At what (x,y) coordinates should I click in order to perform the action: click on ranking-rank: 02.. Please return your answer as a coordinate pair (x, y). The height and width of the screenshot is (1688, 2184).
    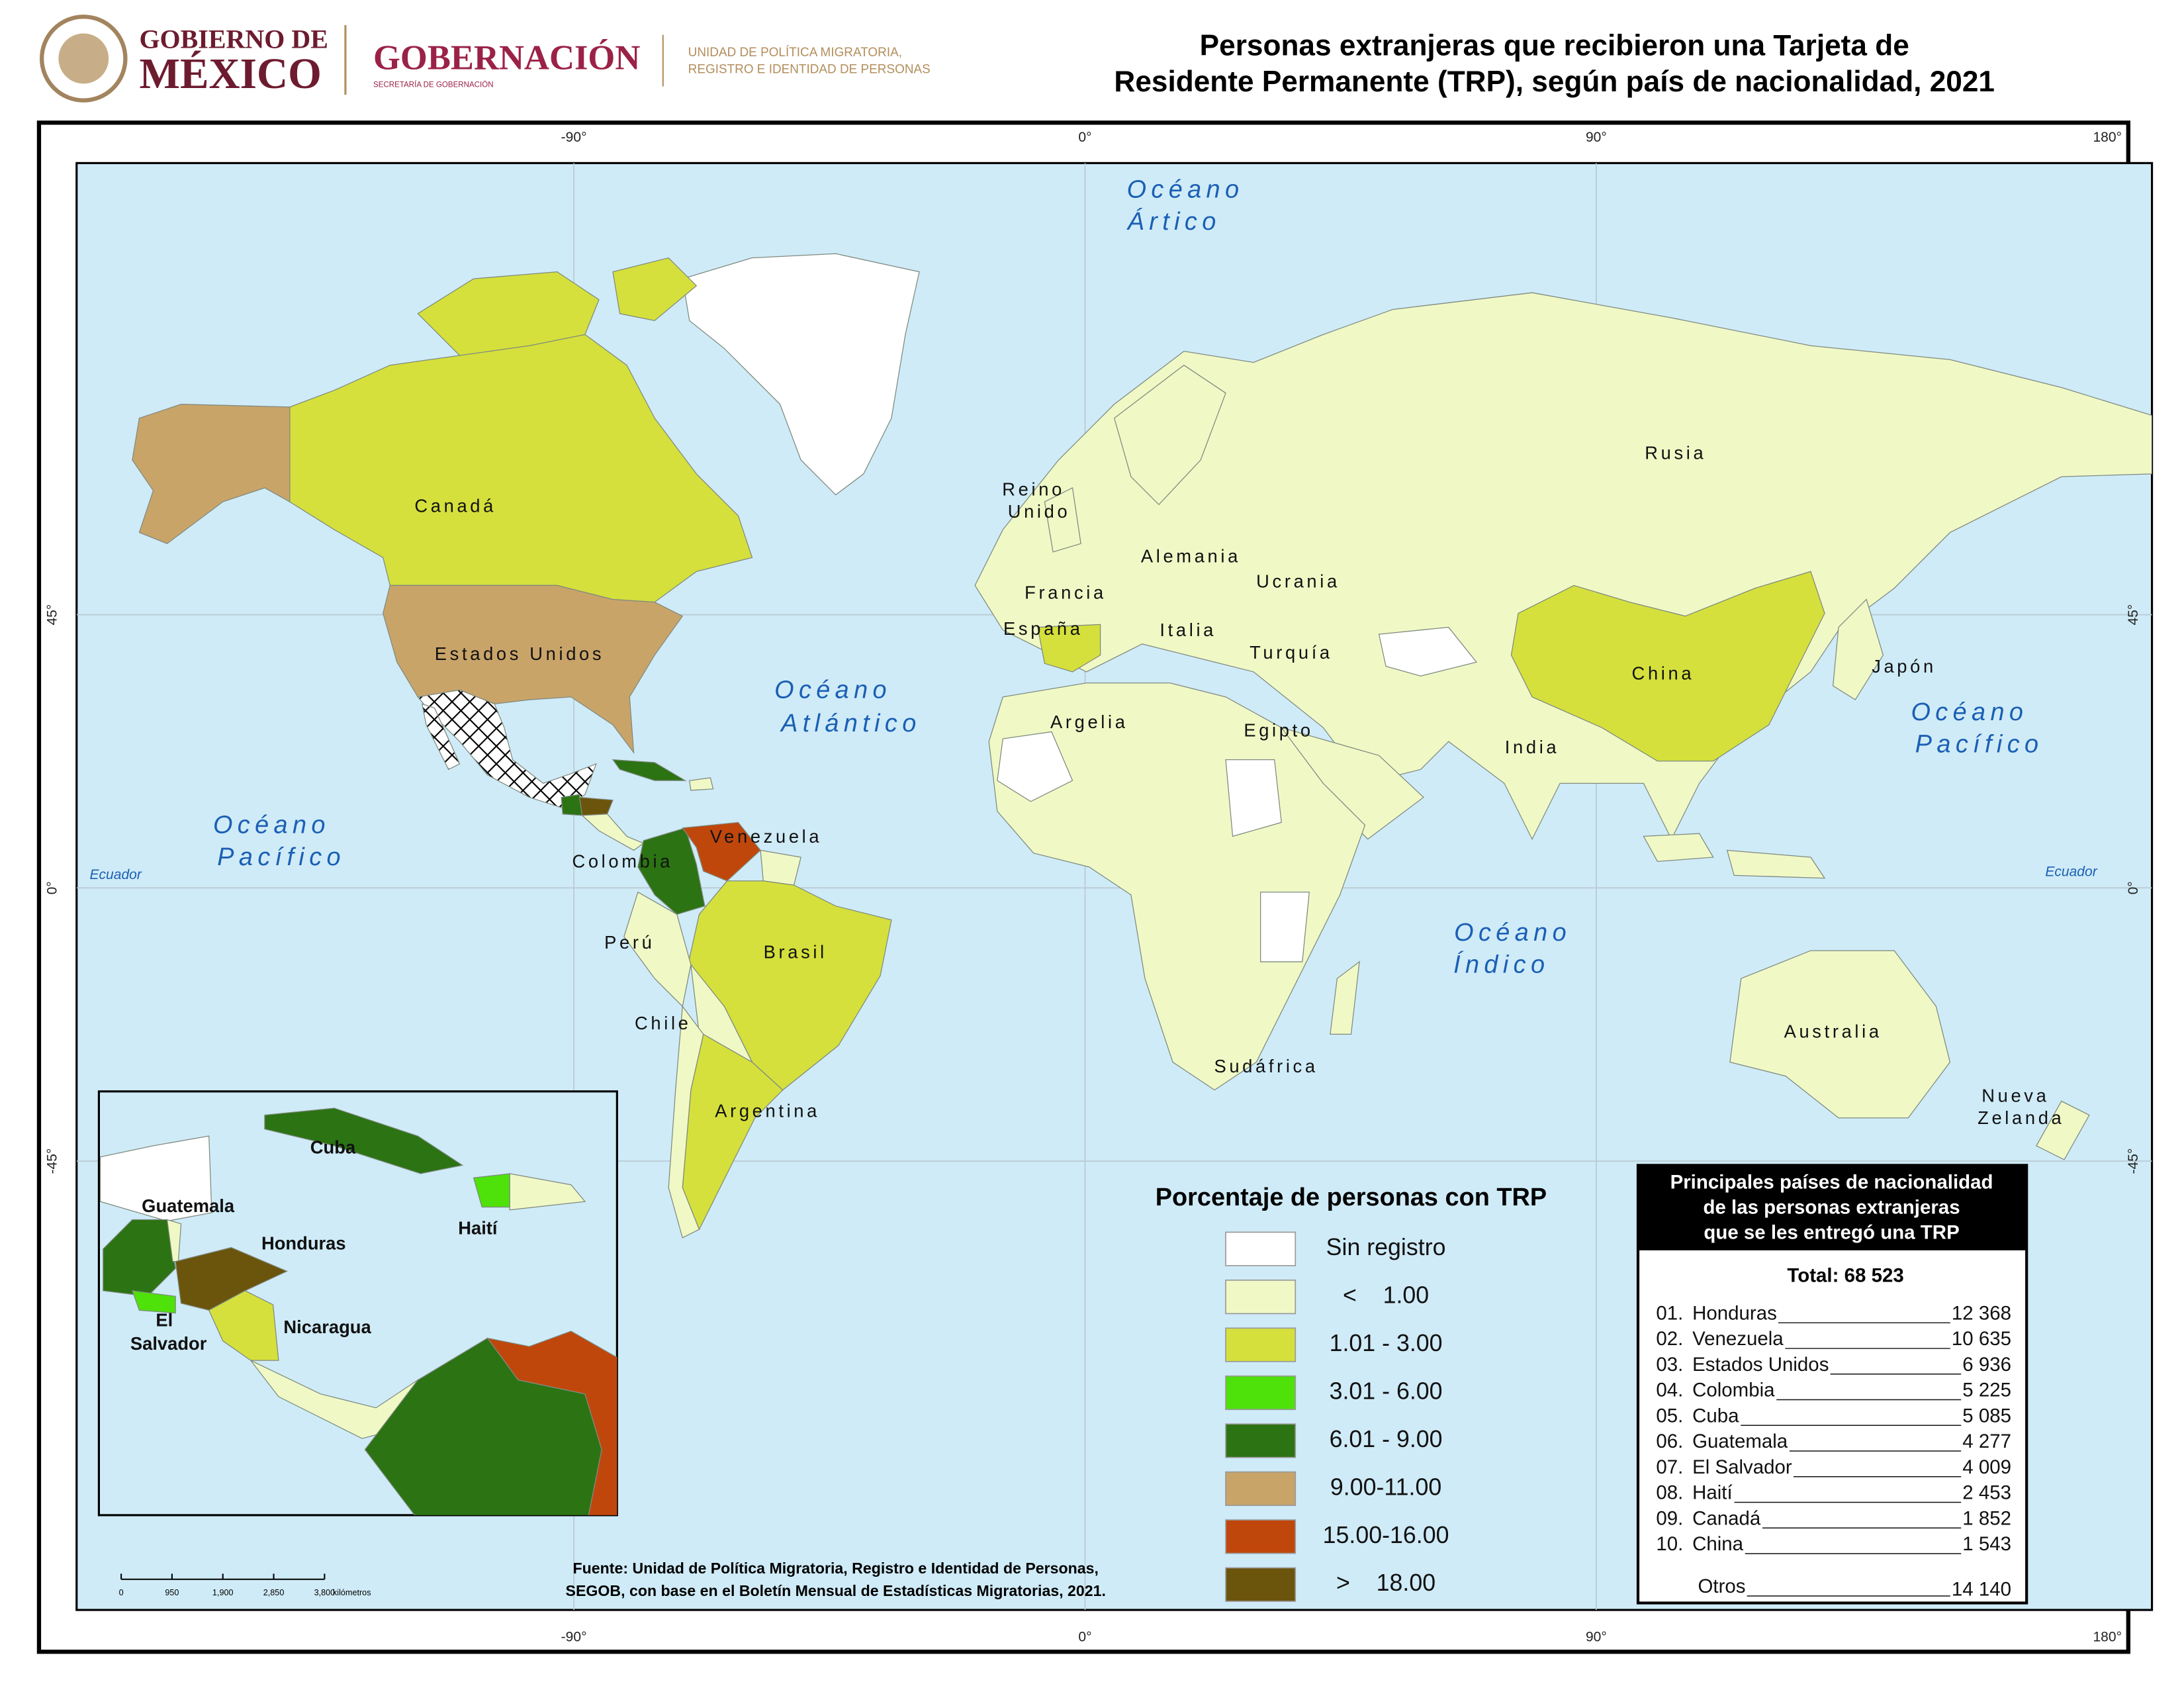
    Looking at the image, I should click on (1669, 1339).